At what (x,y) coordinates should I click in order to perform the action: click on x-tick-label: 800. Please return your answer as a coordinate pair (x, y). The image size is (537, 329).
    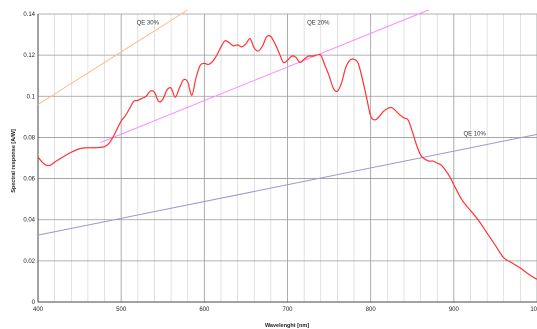
    Looking at the image, I should click on (371, 310).